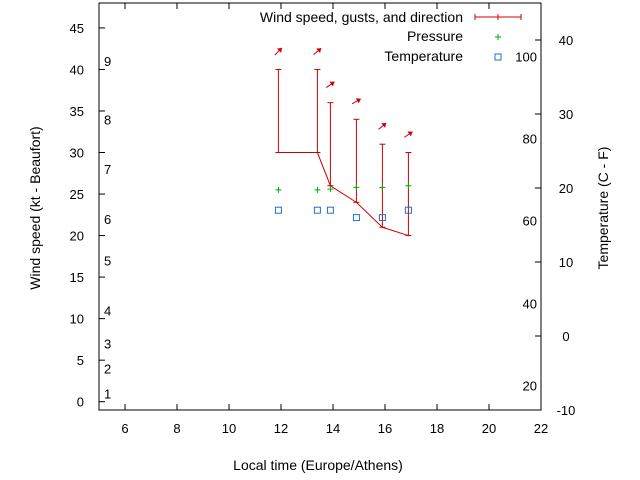 The width and height of the screenshot is (640, 480). What do you see at coordinates (80, 360) in the screenshot?
I see `y-left-tick-label: 5` at bounding box center [80, 360].